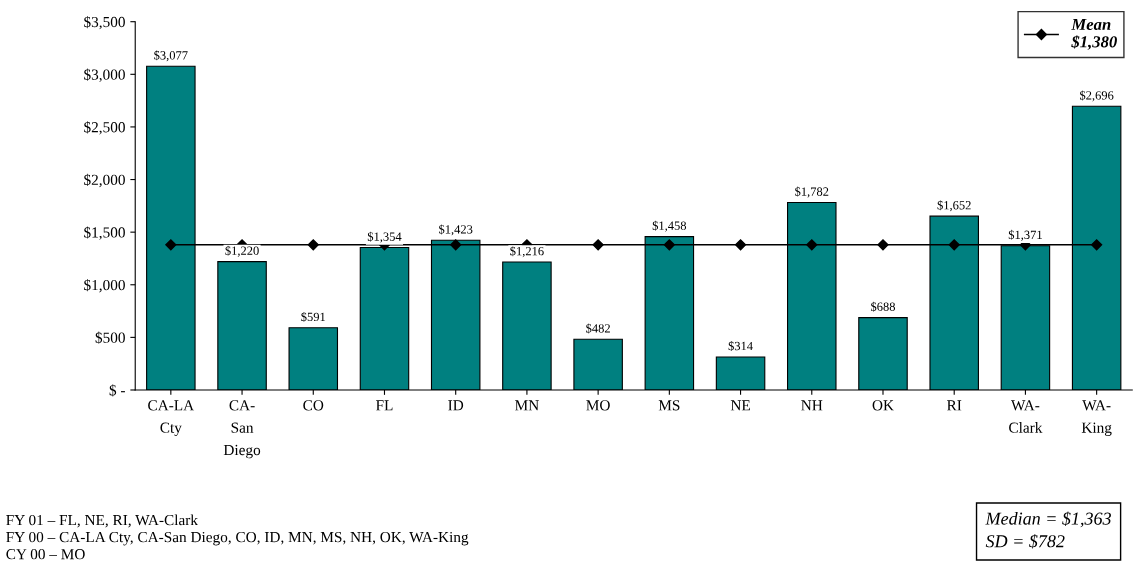  Describe the element at coordinates (527, 252) in the screenshot. I see `data-label: $1,216` at that location.